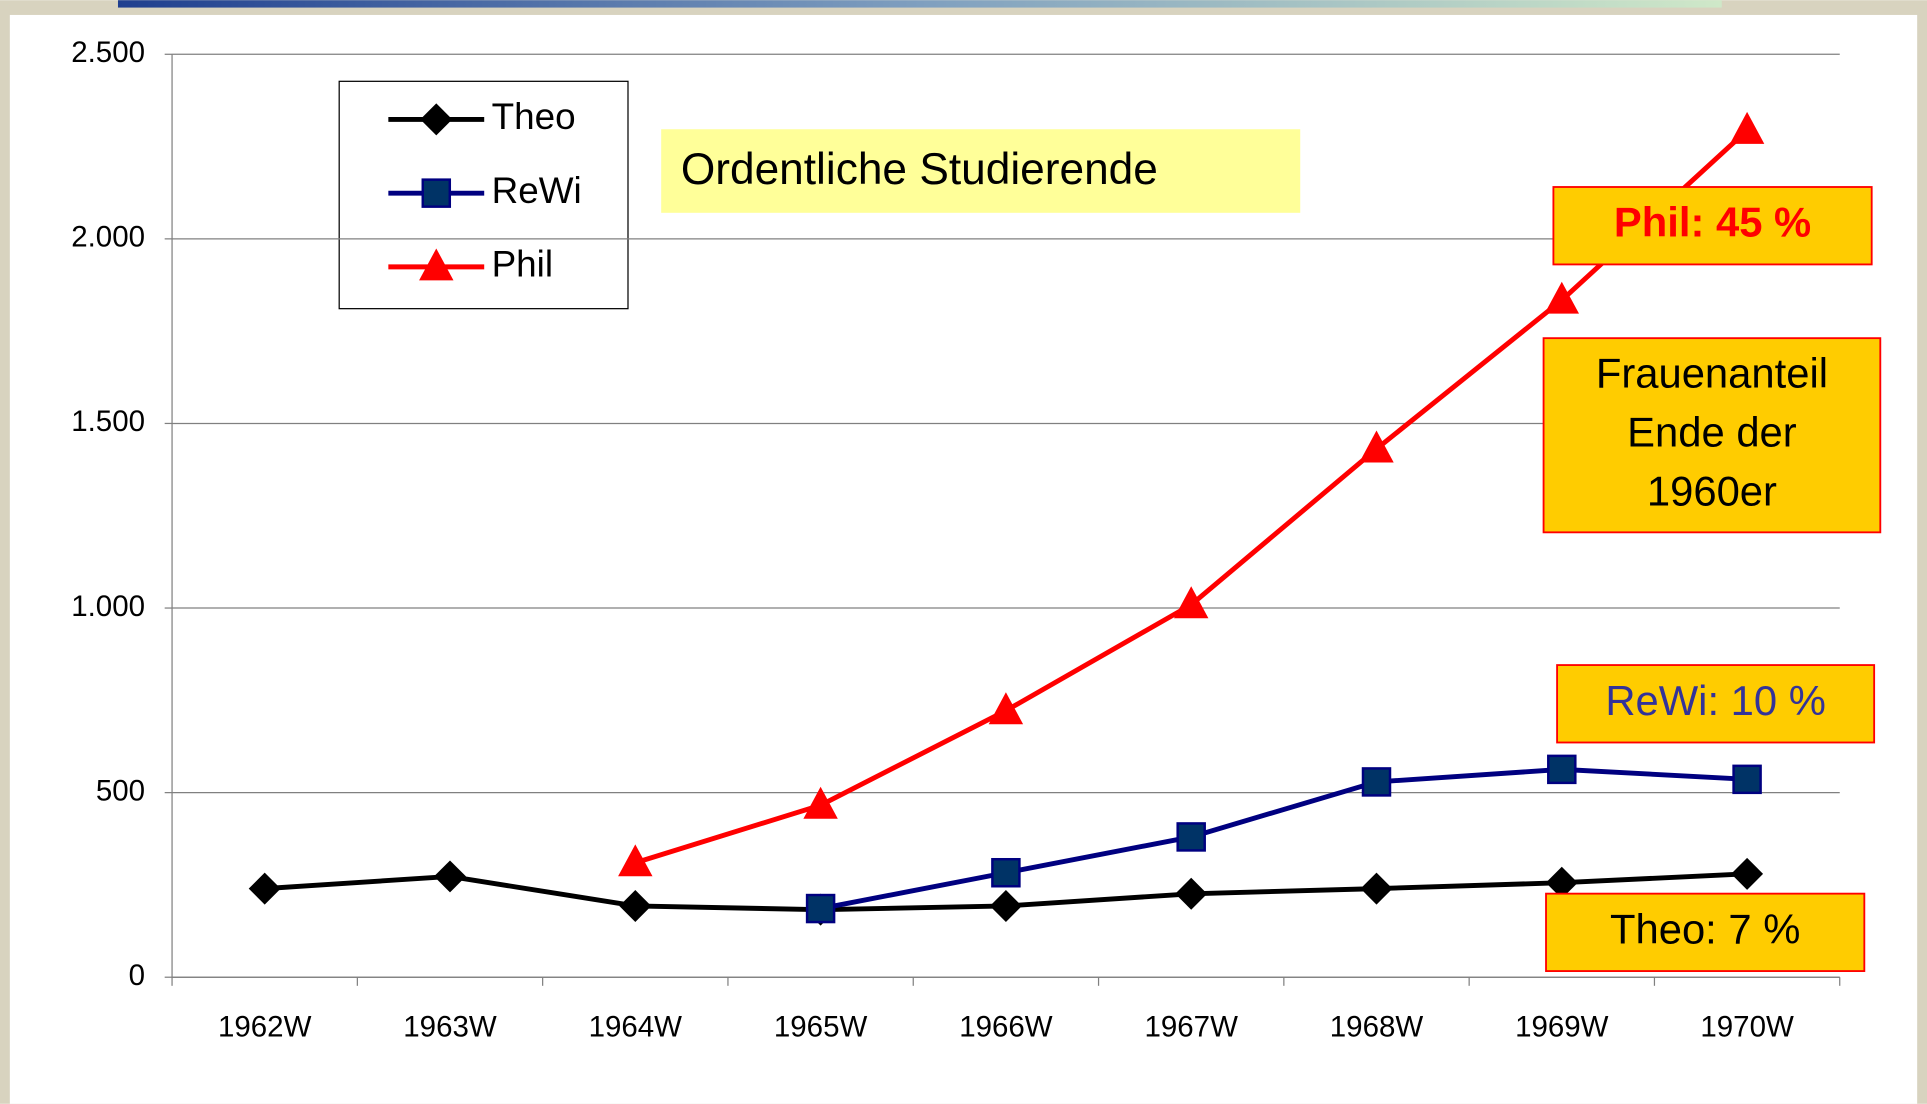 This screenshot has height=1104, width=1927. What do you see at coordinates (120, 790) in the screenshot?
I see `y-tick-label: 500` at bounding box center [120, 790].